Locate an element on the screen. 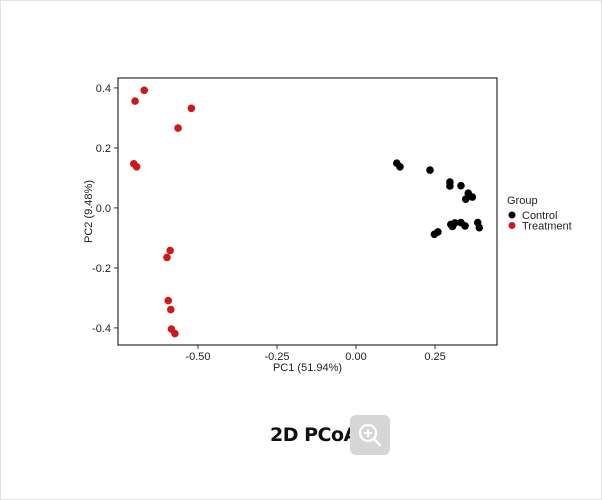 Image resolution: width=602 pixels, height=500 pixels. legend-marker-treatment is located at coordinates (512, 225).